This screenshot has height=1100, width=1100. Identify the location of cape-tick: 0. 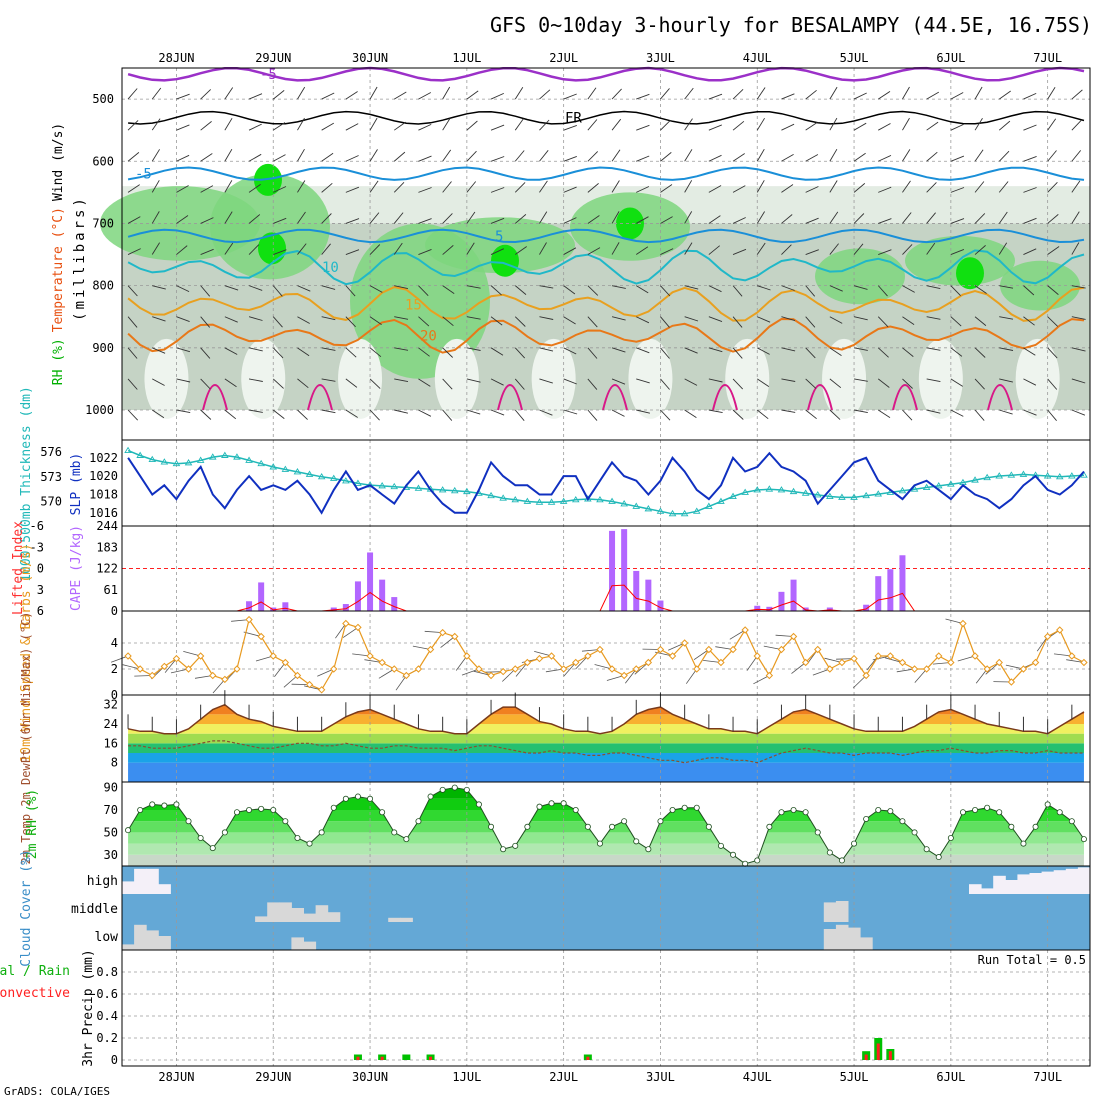
(114, 611).